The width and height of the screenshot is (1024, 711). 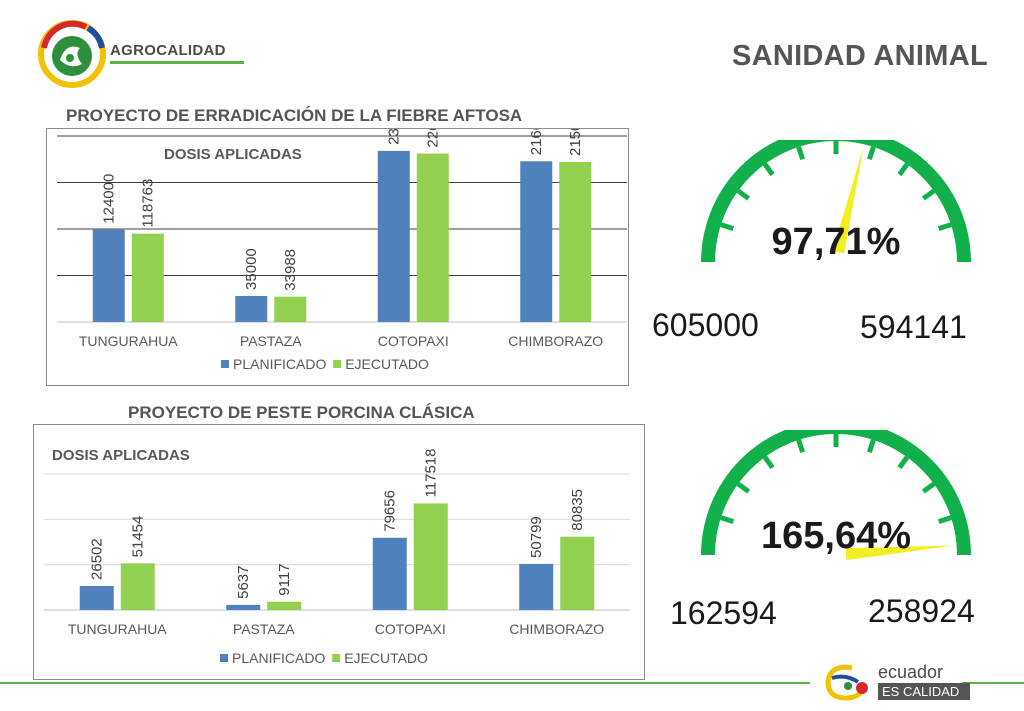 What do you see at coordinates (913, 327) in the screenshot?
I see `gauge-executed-value: 594141` at bounding box center [913, 327].